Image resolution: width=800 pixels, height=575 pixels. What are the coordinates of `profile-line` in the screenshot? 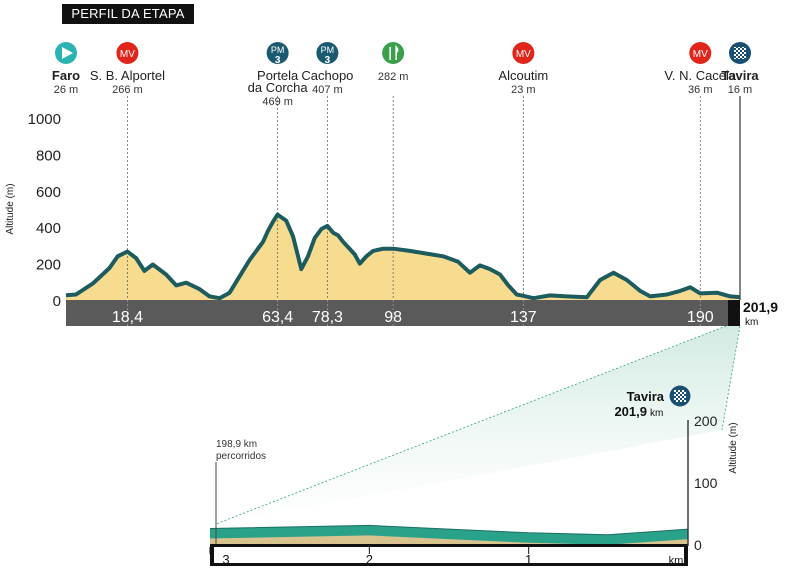 It's located at (403, 256).